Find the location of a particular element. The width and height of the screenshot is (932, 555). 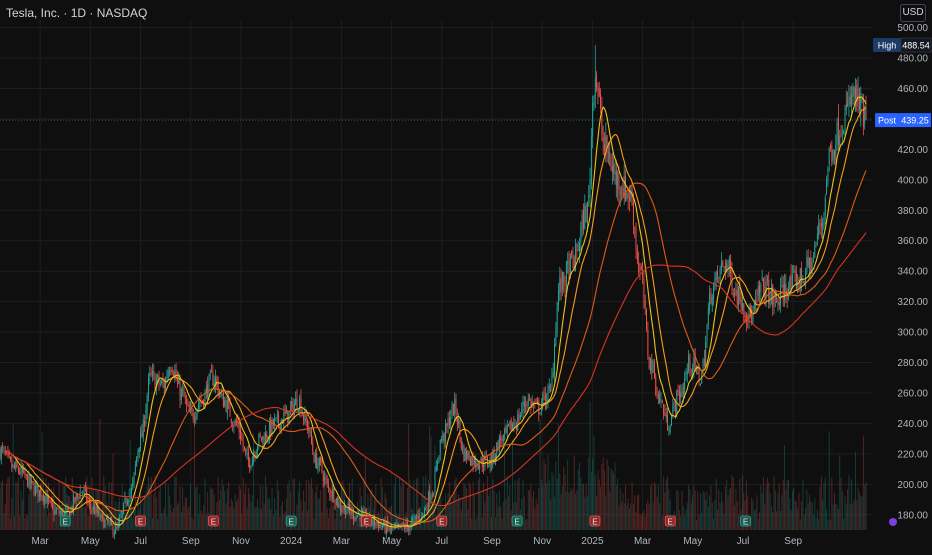

time-tick-label: May is located at coordinates (692, 541).